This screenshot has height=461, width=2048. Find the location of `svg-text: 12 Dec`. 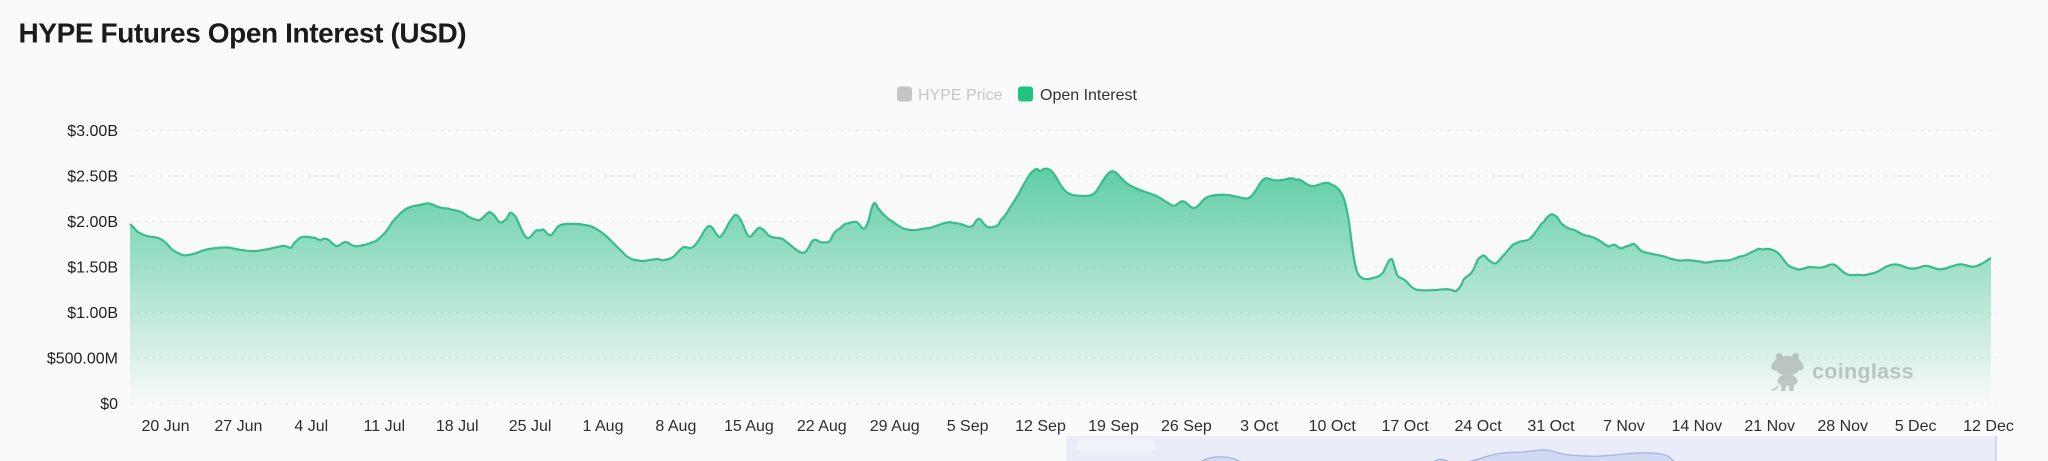

svg-text: 12 Dec is located at coordinates (1988, 426).